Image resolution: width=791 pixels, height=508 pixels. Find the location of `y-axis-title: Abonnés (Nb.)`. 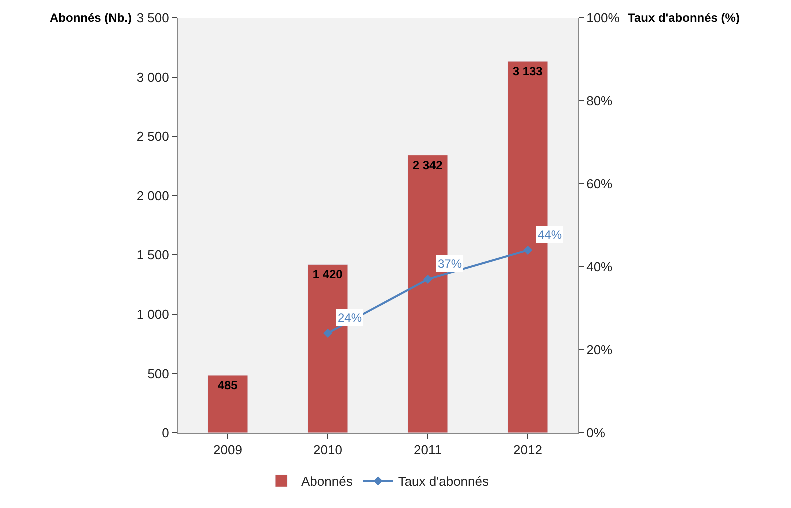

y-axis-title: Abonnés (Nb.) is located at coordinates (91, 18).